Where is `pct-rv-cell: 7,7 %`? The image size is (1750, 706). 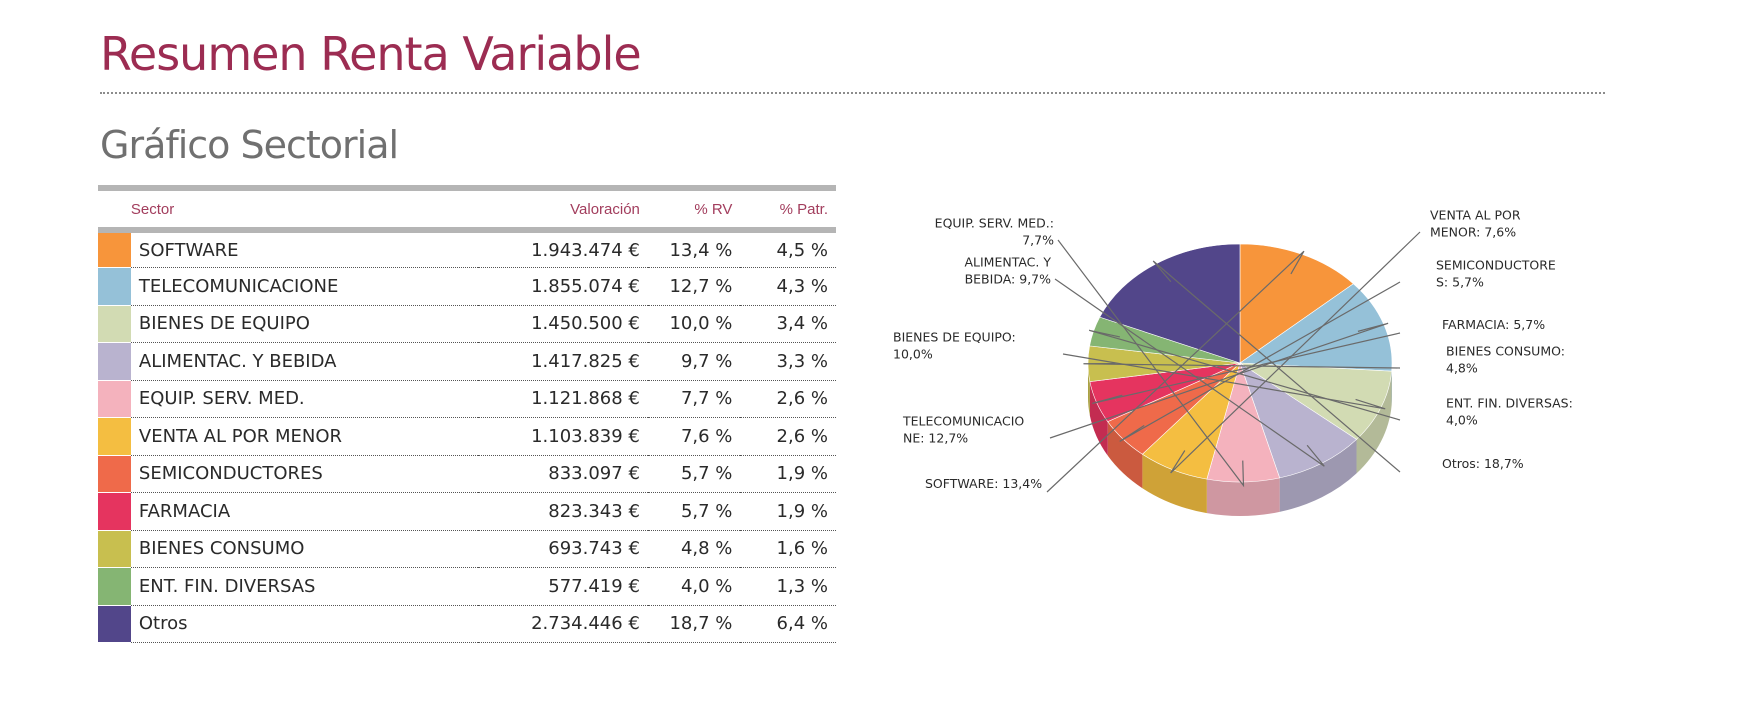 pct-rv-cell: 7,7 % is located at coordinates (694, 399).